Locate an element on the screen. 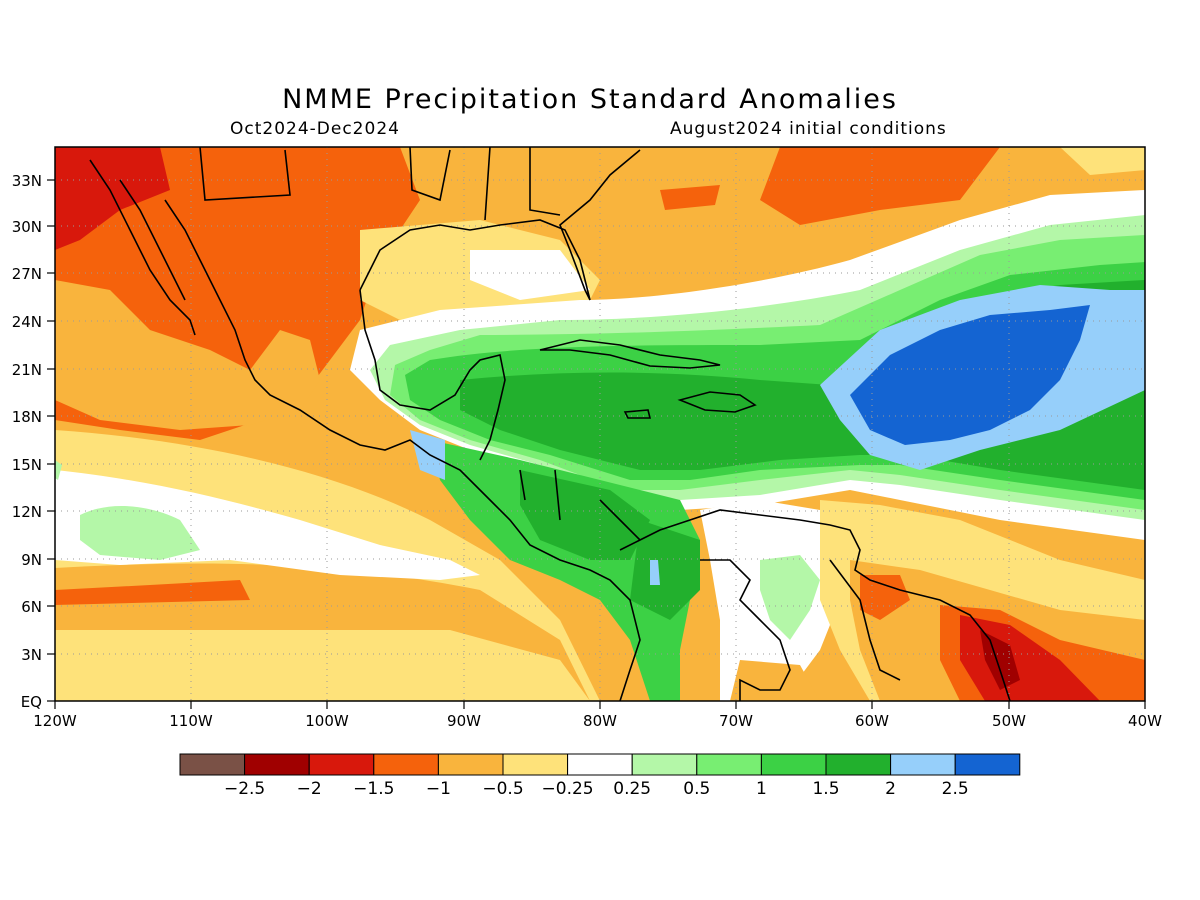  colorbar-label: −2.5 is located at coordinates (244, 789).